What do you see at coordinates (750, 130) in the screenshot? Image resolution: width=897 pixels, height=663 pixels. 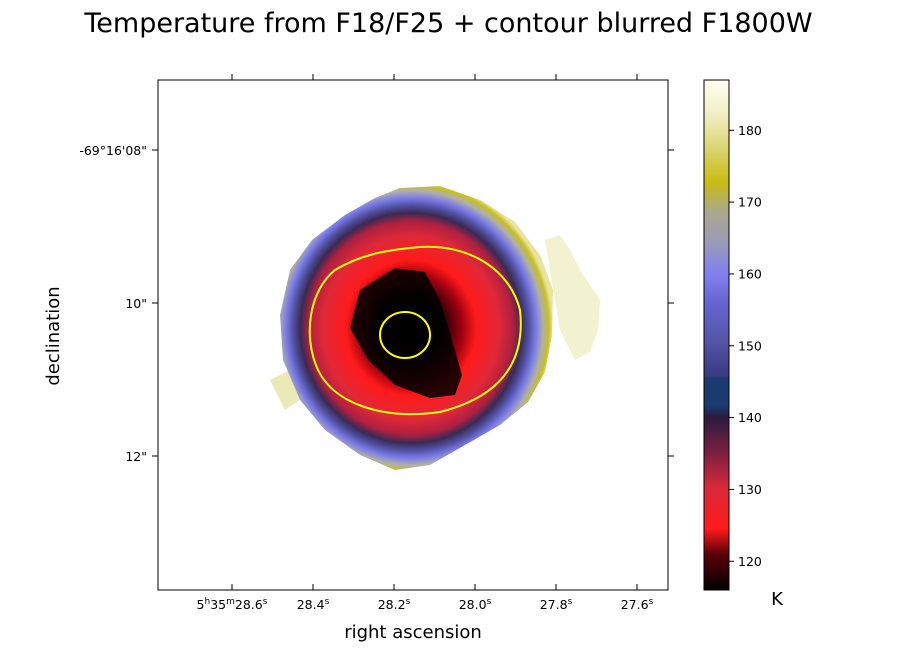 I see `colorbar-tick-label-6: 180` at bounding box center [750, 130].